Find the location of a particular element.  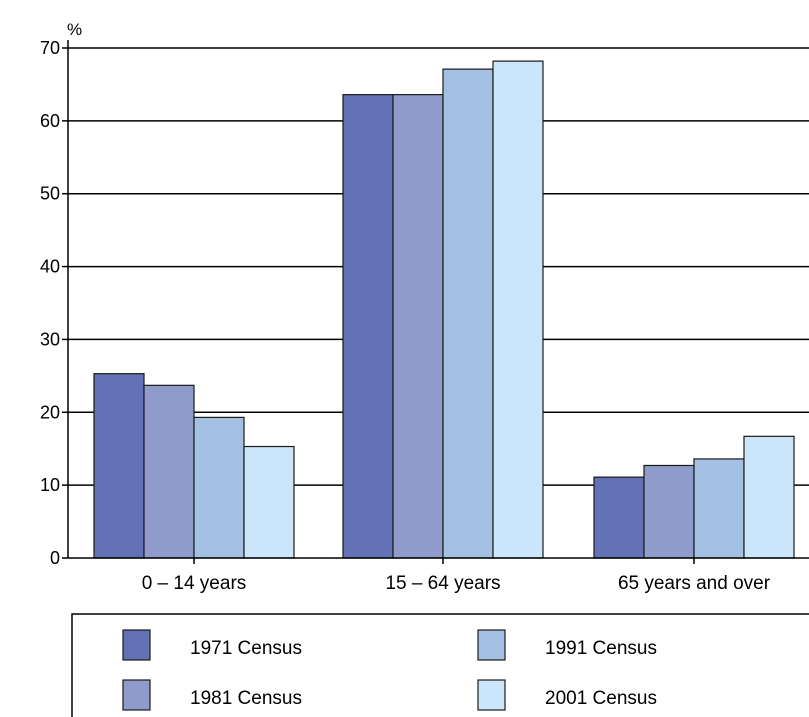

y-axis-unit-label: % is located at coordinates (74, 29).